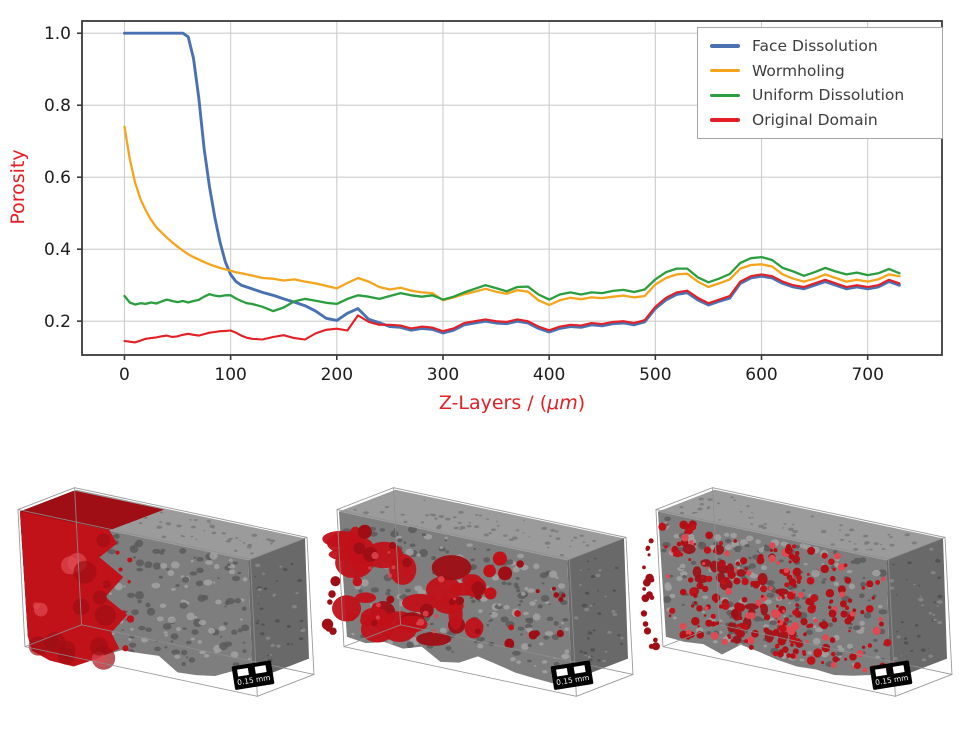 This screenshot has width=960, height=744. Describe the element at coordinates (57, 178) in the screenshot. I see `svg-text: 0.6` at that location.